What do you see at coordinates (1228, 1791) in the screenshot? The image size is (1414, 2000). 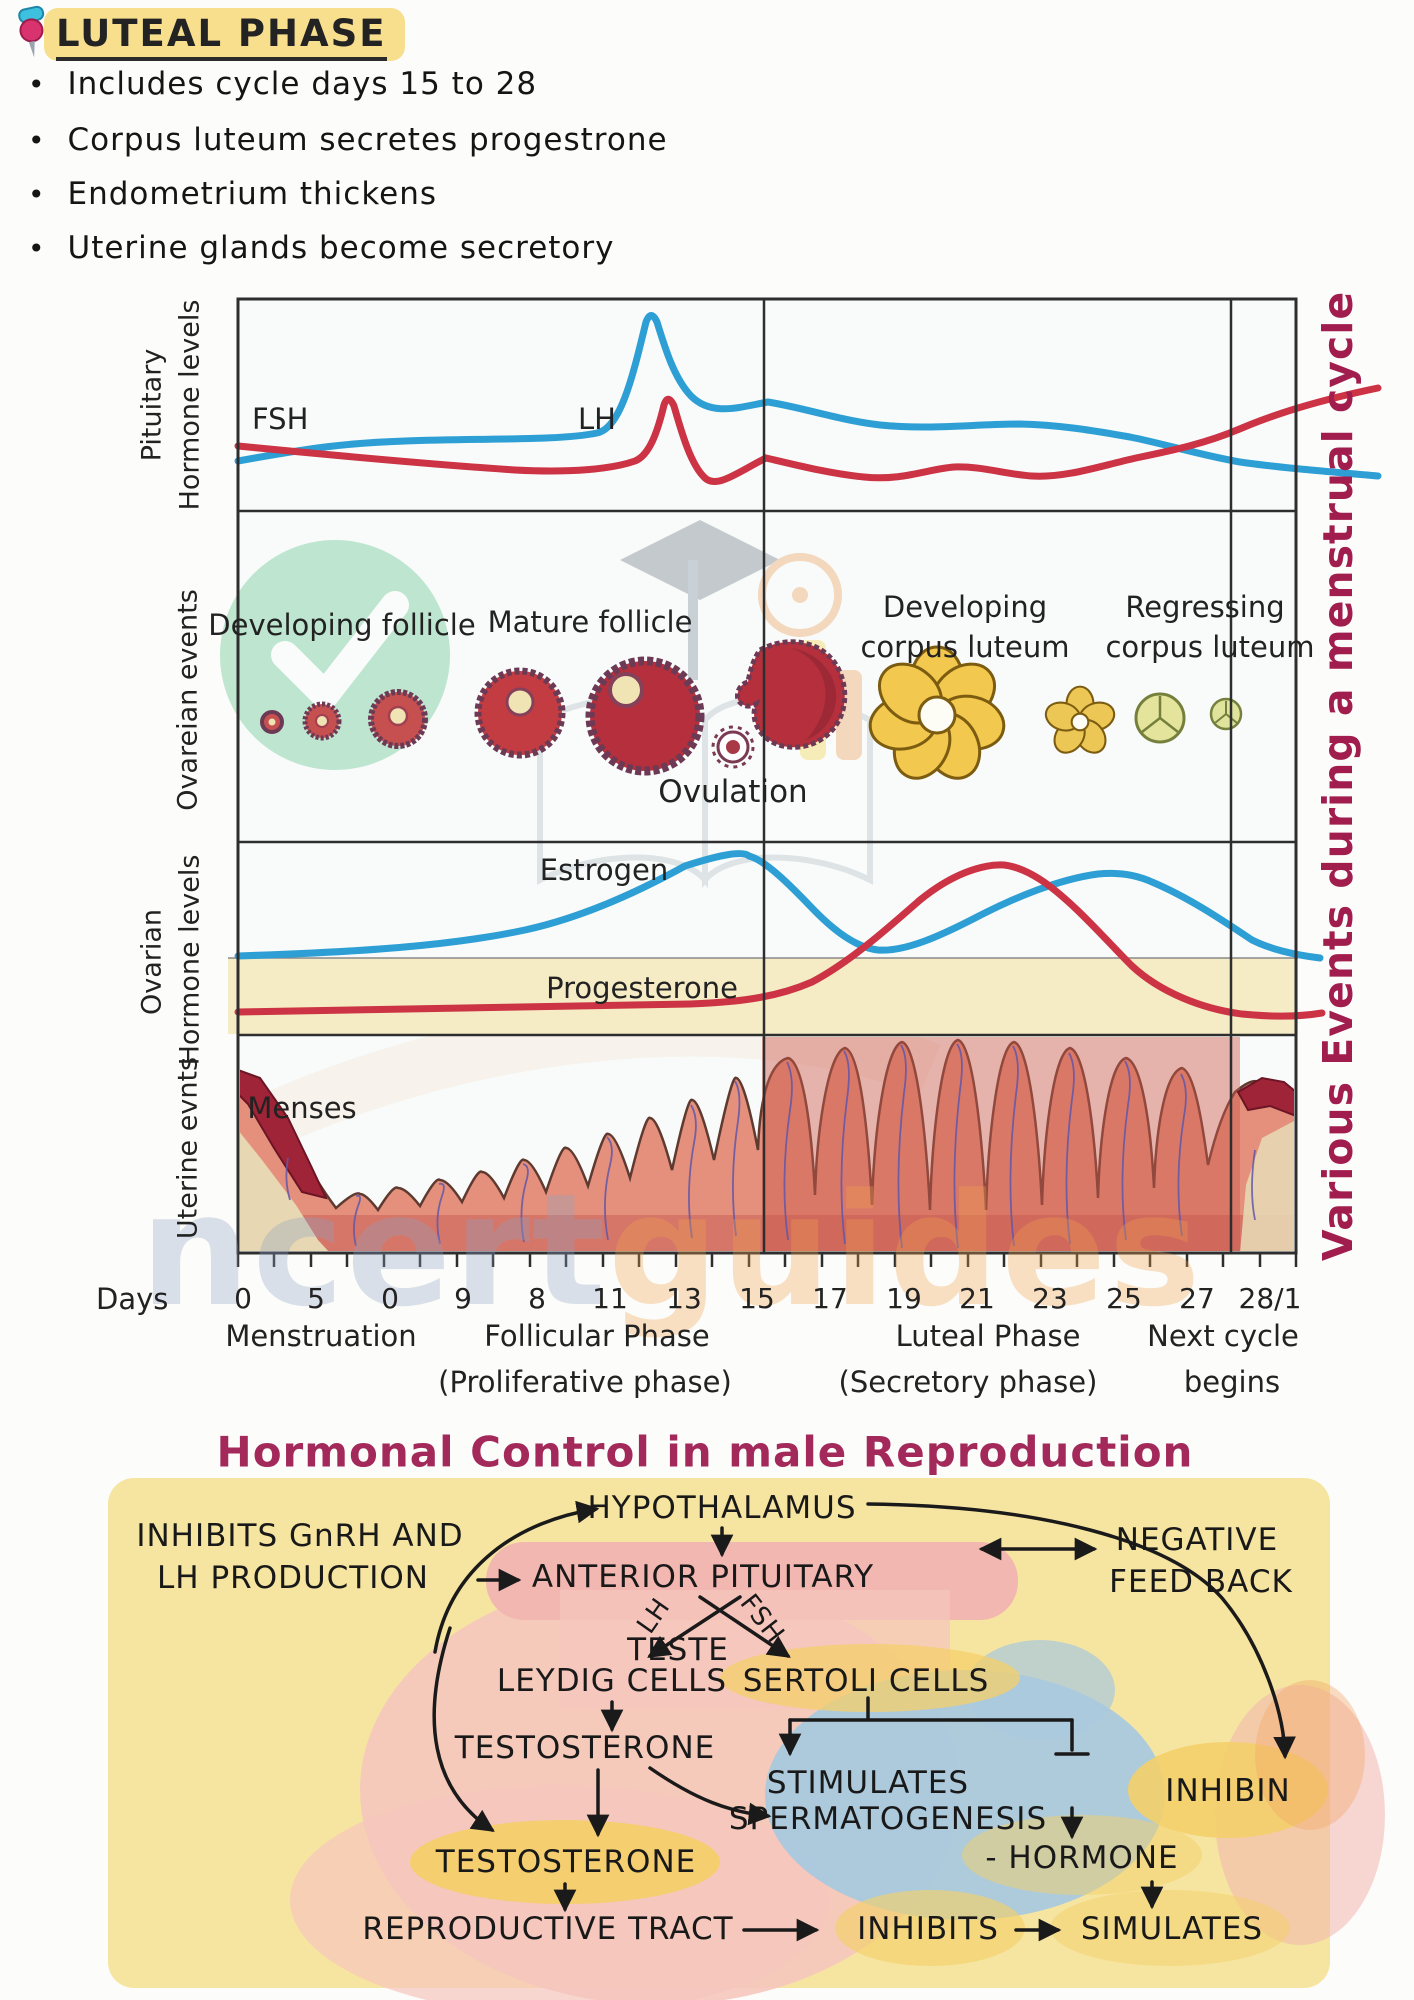 I see `node-inhibin: INHIBIN` at bounding box center [1228, 1791].